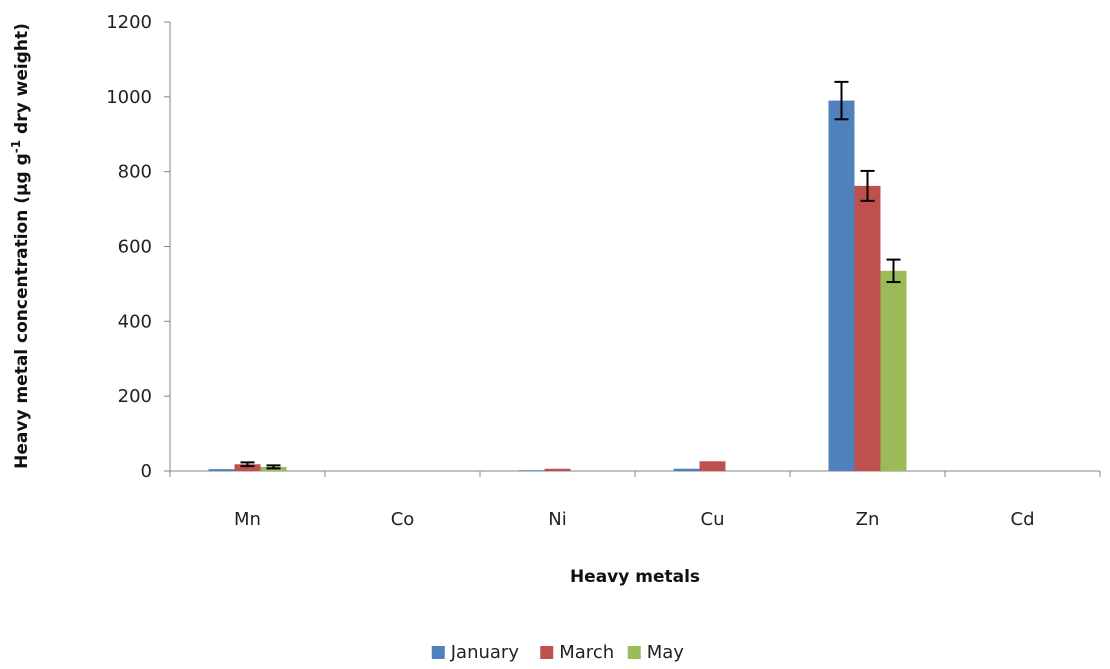 The image size is (1110, 669). Describe the element at coordinates (586, 652) in the screenshot. I see `legend-label-march: March` at that location.